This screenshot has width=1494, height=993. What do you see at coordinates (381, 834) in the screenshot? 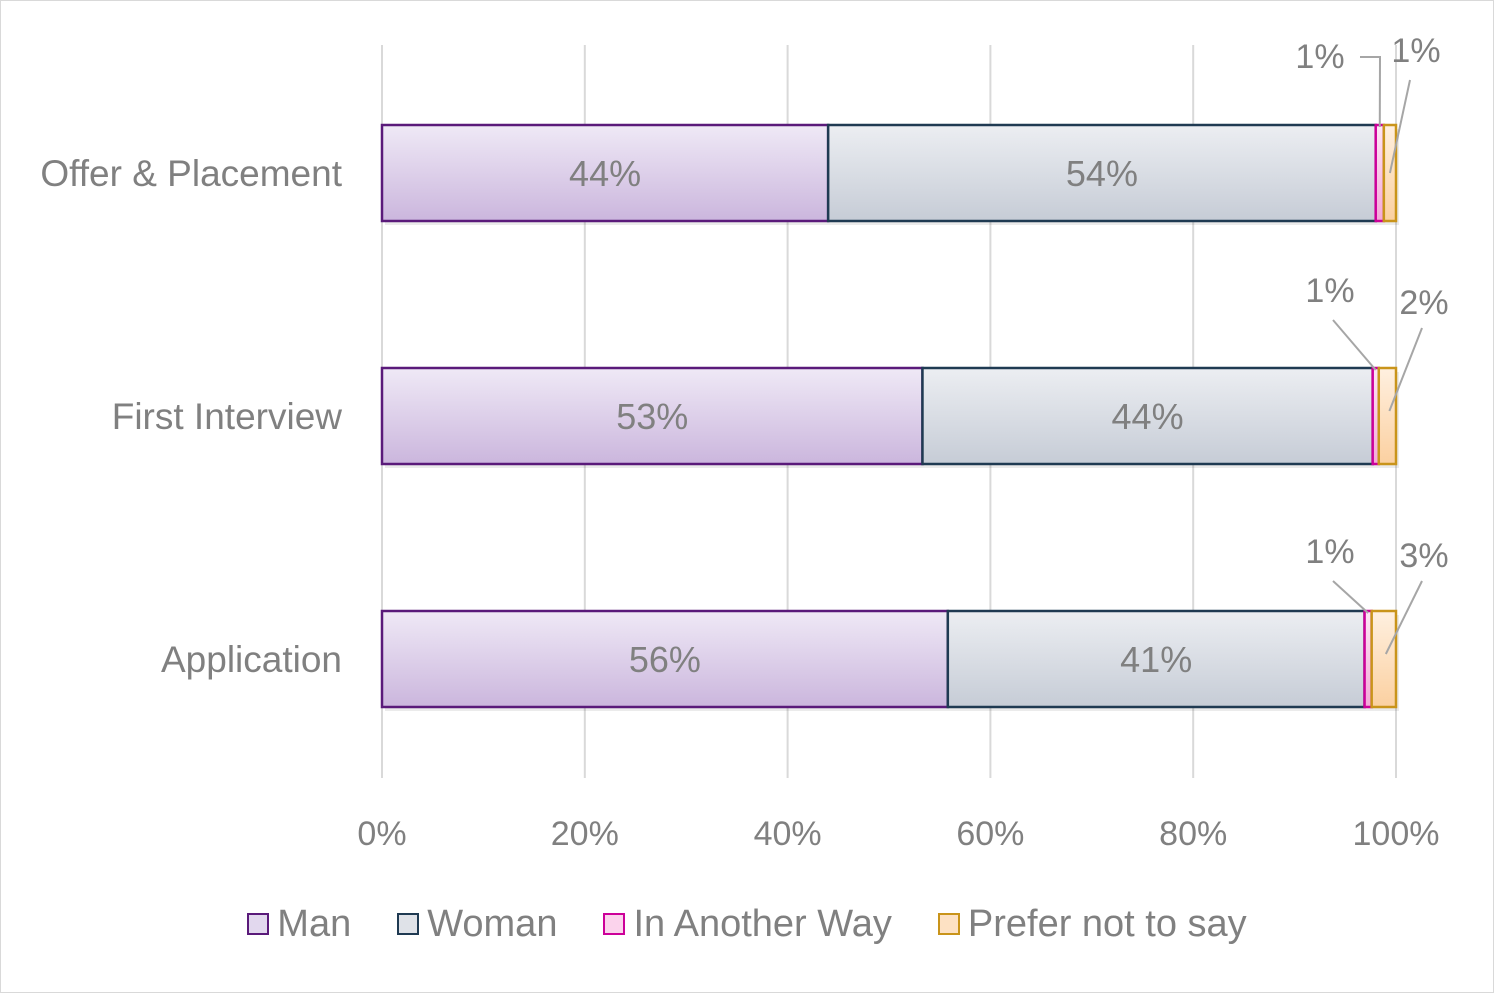
I see `x-tick-label: 0%` at bounding box center [381, 834].